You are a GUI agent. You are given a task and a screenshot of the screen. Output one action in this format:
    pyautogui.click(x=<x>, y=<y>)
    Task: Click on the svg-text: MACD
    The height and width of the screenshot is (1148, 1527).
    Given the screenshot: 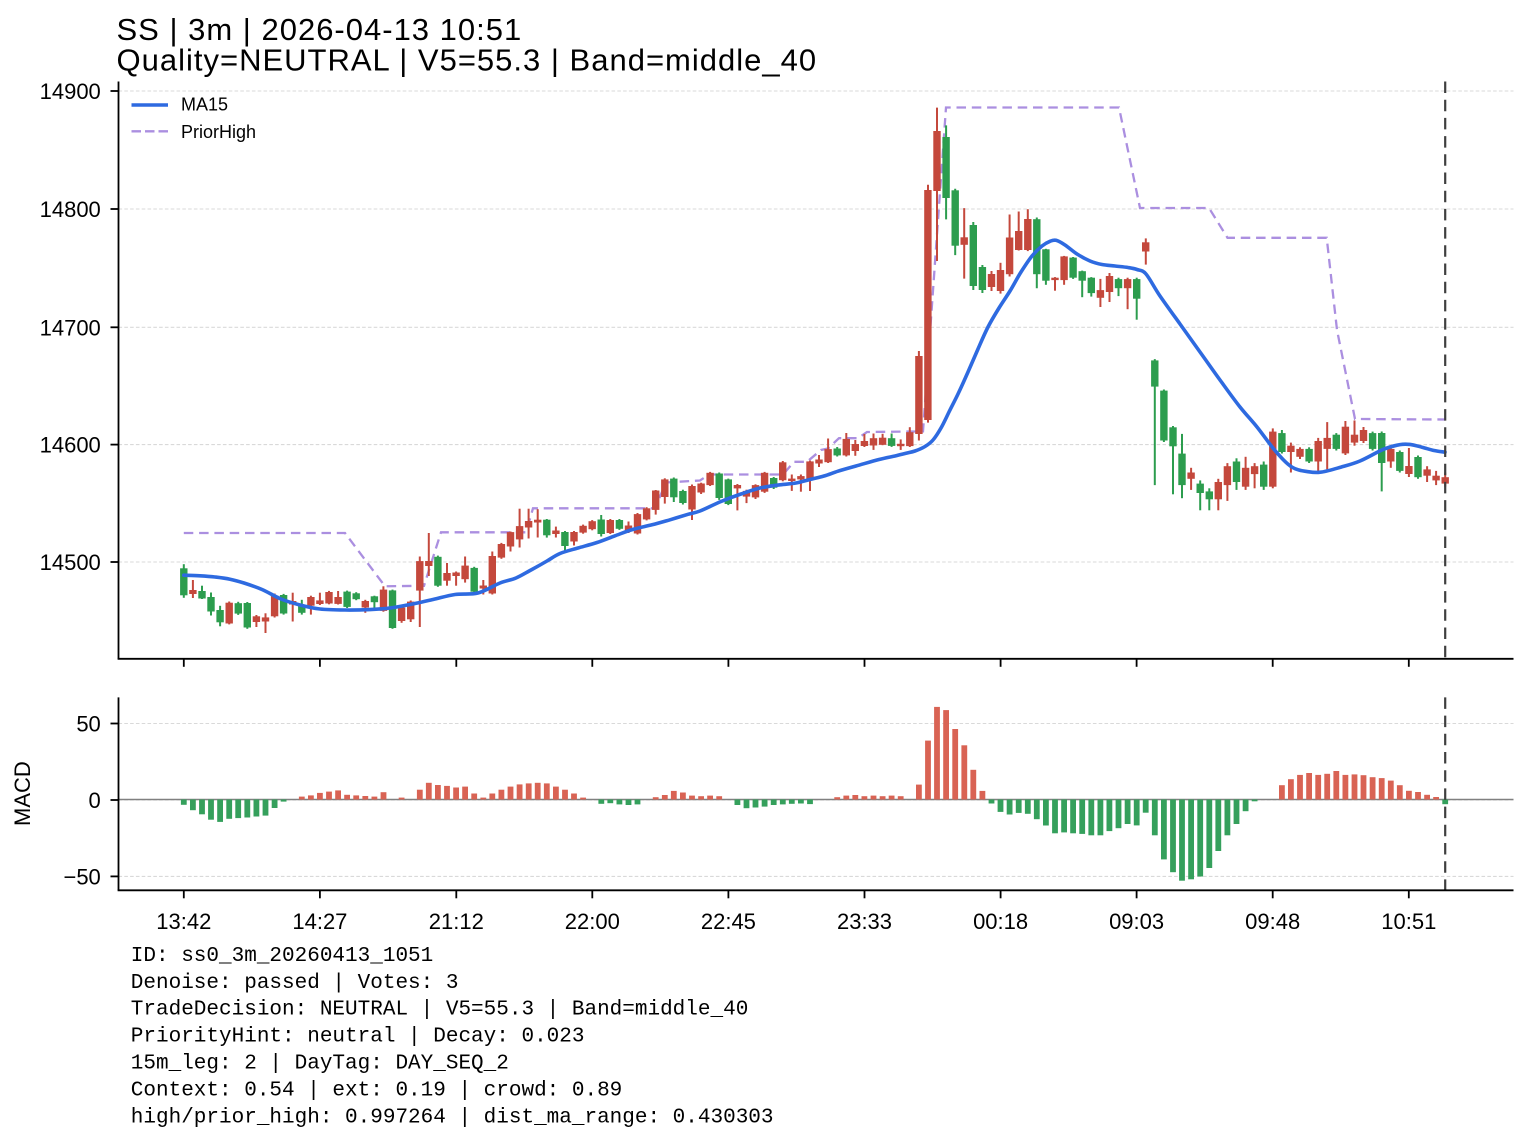 What is the action you would take?
    pyautogui.click(x=22, y=793)
    